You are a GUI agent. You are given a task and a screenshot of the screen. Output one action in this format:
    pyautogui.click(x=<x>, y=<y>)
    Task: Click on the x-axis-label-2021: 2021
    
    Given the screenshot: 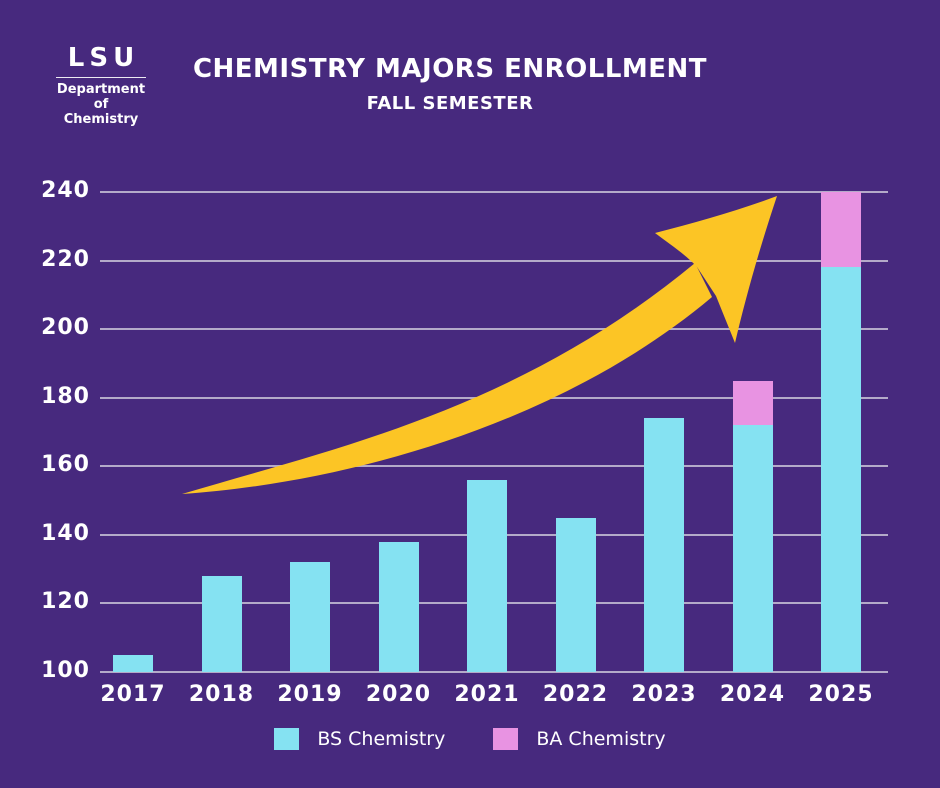 What is the action you would take?
    pyautogui.click(x=487, y=694)
    